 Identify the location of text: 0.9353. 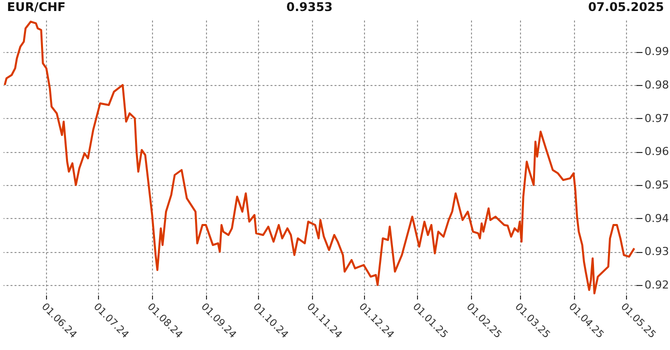
(309, 7).